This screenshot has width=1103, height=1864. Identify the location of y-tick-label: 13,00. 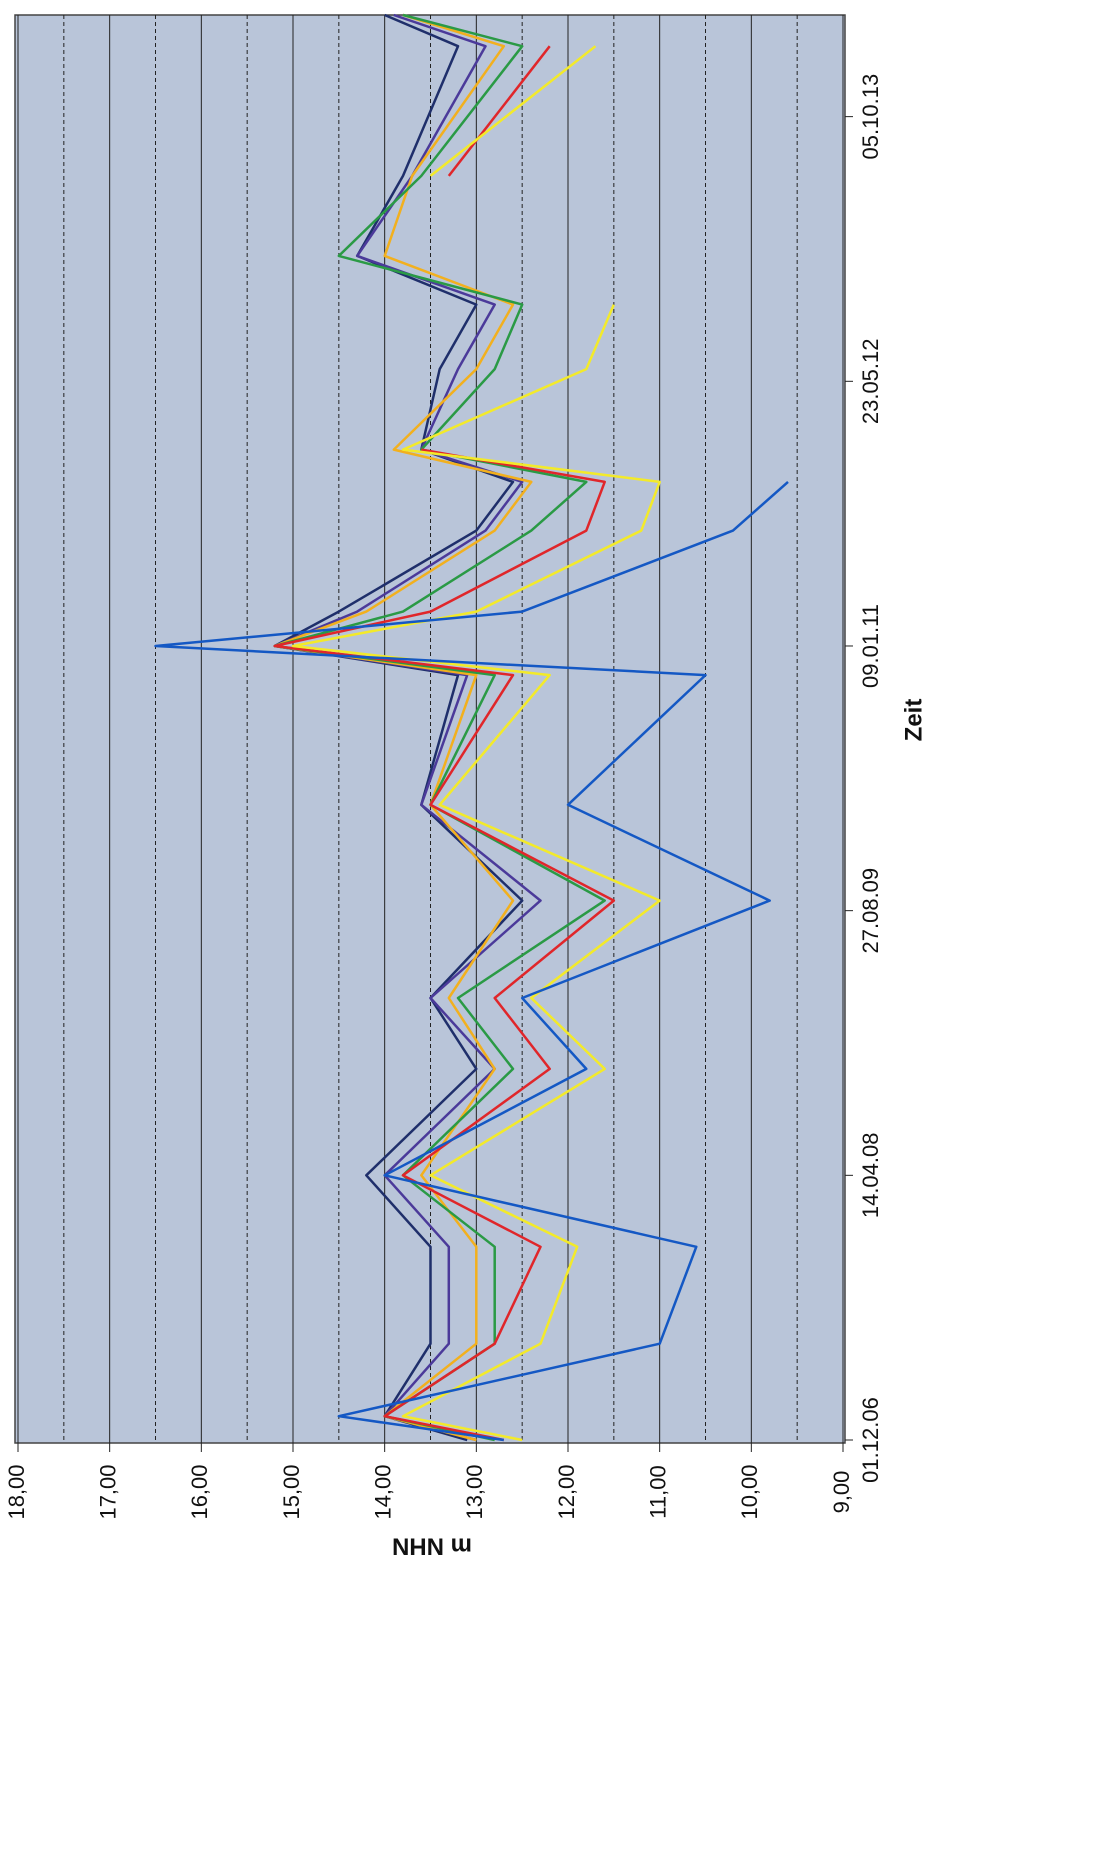
(474, 1491).